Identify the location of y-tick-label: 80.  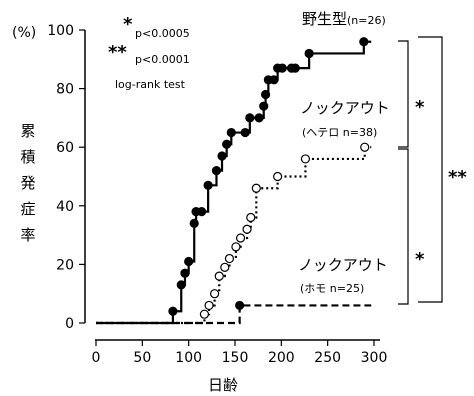
(65, 90).